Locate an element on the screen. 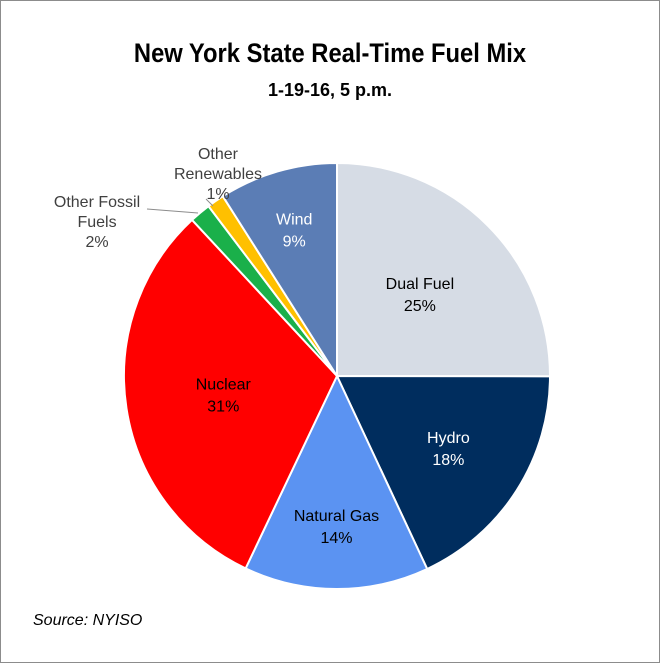  pie-slice-hydro is located at coordinates (443, 472).